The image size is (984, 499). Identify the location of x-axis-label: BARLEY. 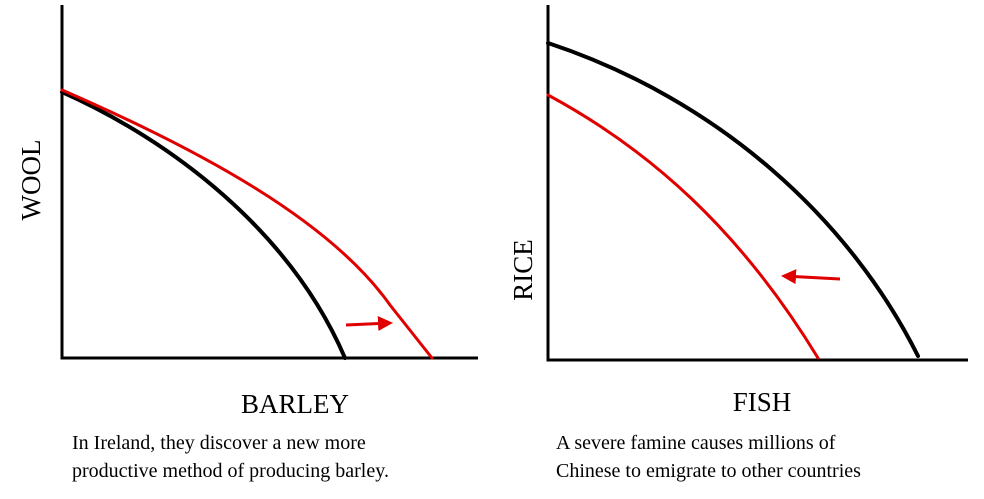
(295, 404).